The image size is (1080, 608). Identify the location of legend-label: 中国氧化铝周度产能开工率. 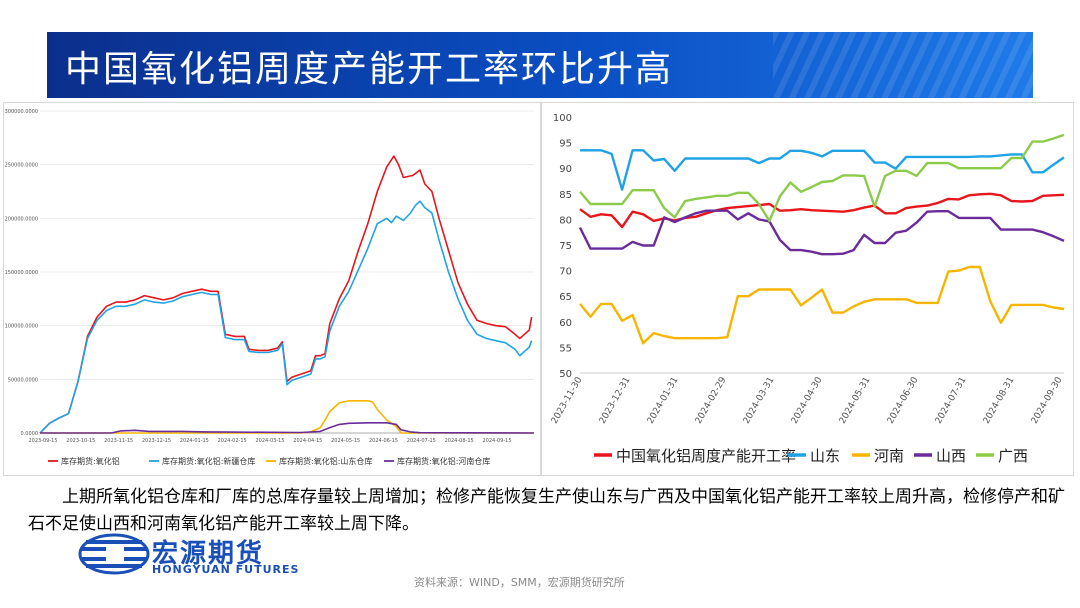
(706, 456).